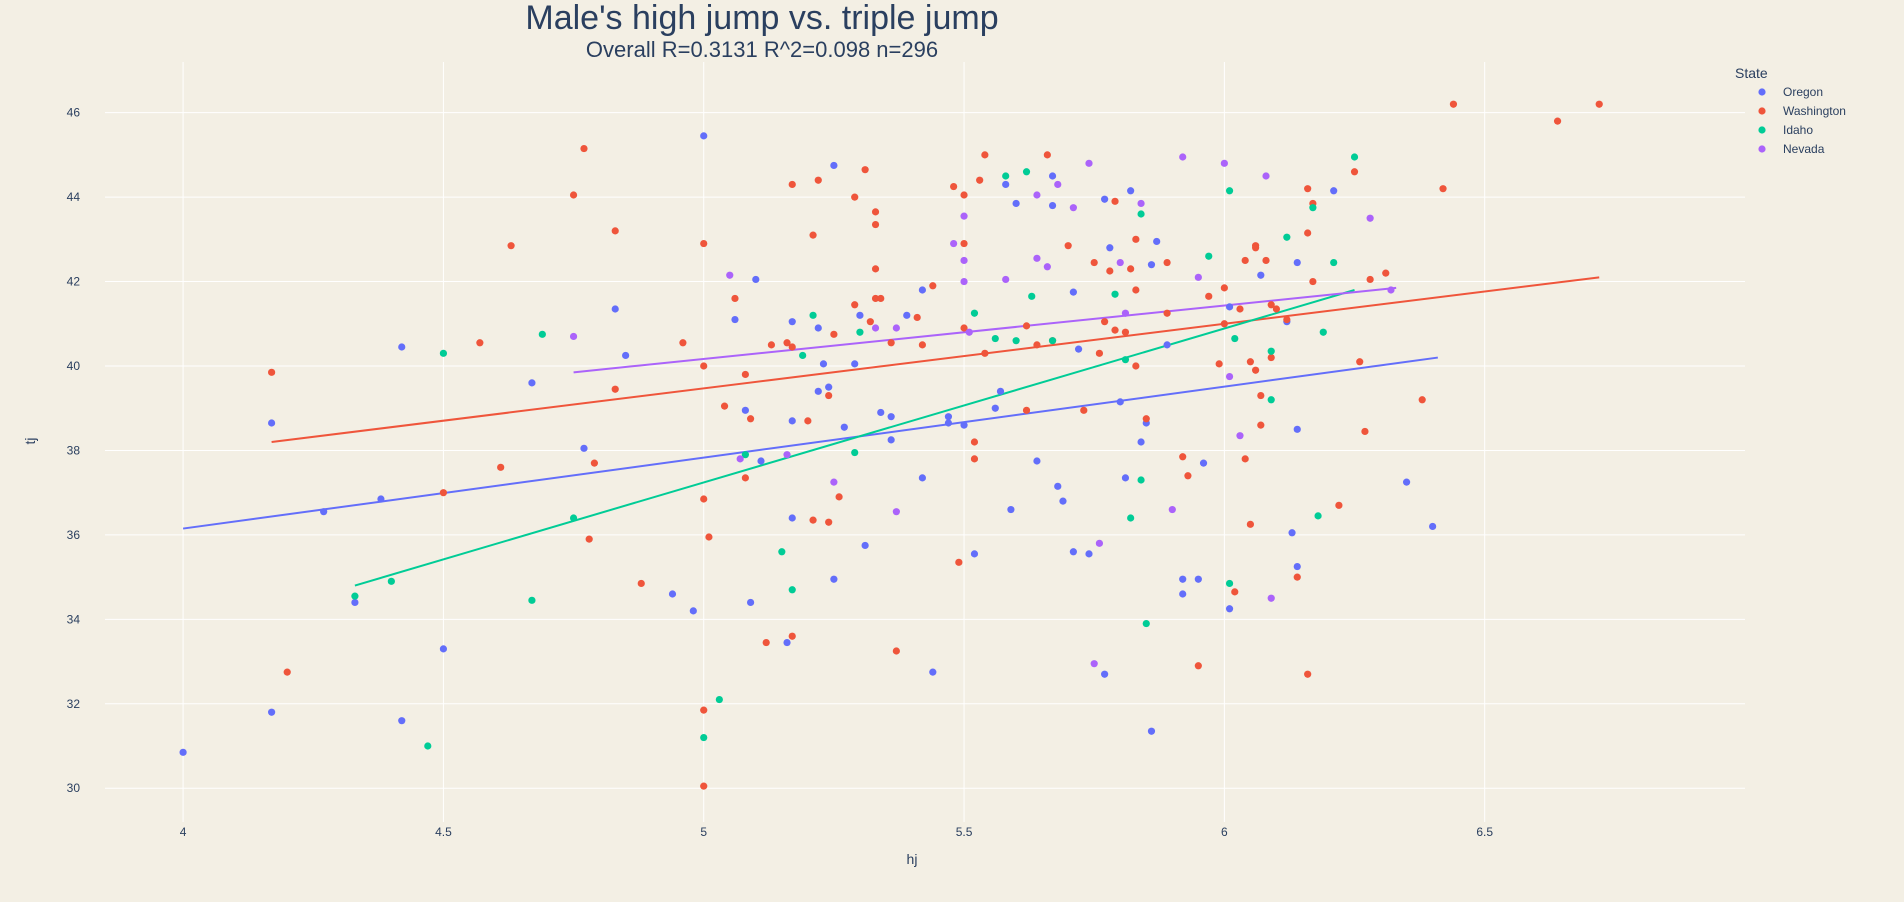 The image size is (1904, 902). What do you see at coordinates (1790, 110) in the screenshot?
I see `legend: State Oregon Washington Idaho Nevada` at bounding box center [1790, 110].